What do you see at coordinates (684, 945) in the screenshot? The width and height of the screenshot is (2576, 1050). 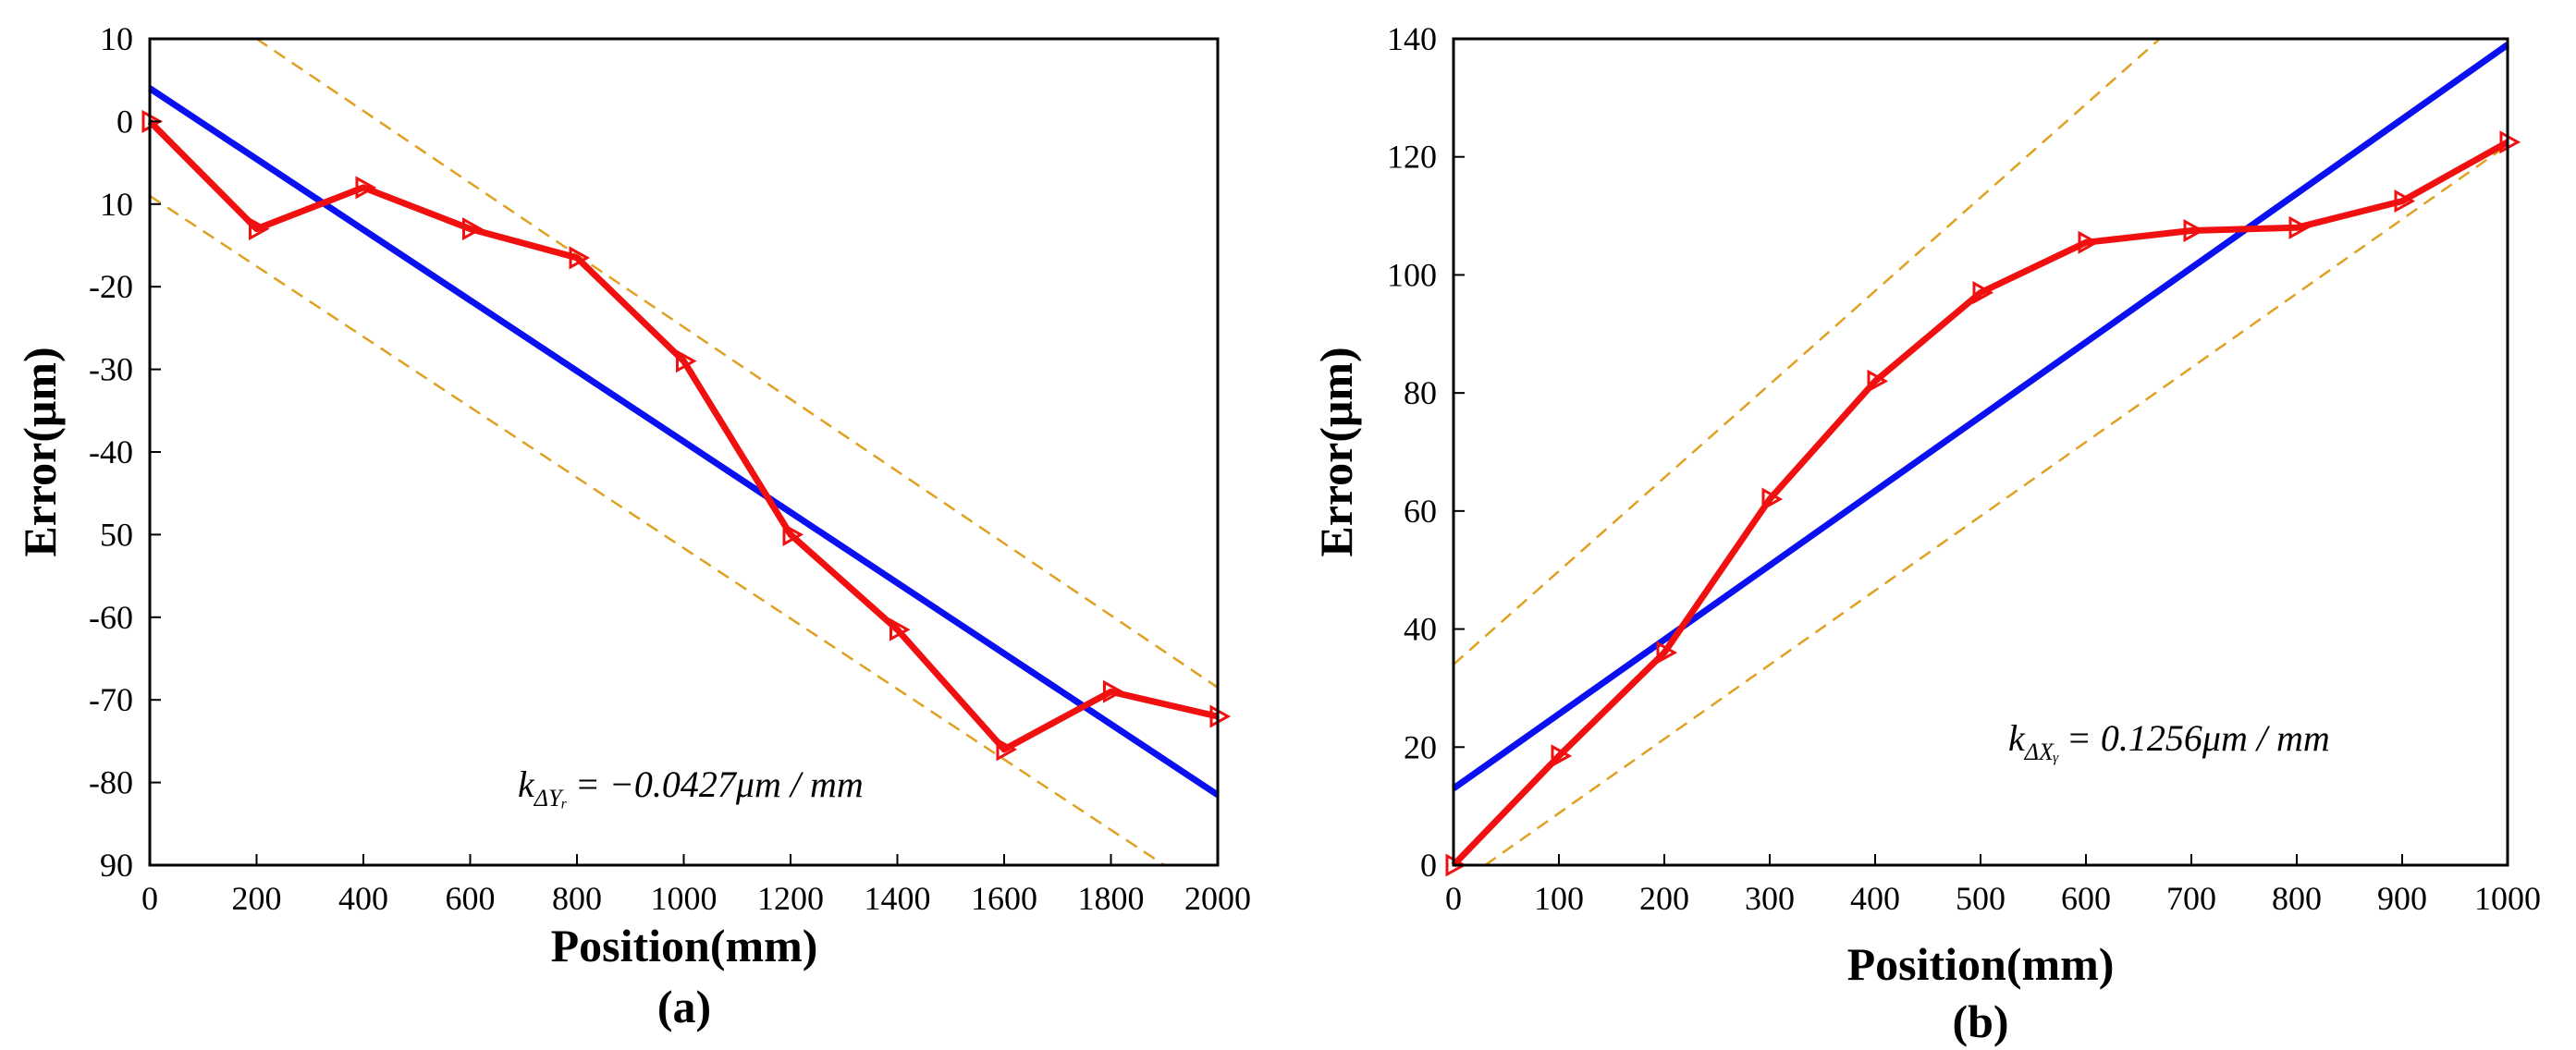 I see `chart-a-x-axis-label: Position(mm)` at bounding box center [684, 945].